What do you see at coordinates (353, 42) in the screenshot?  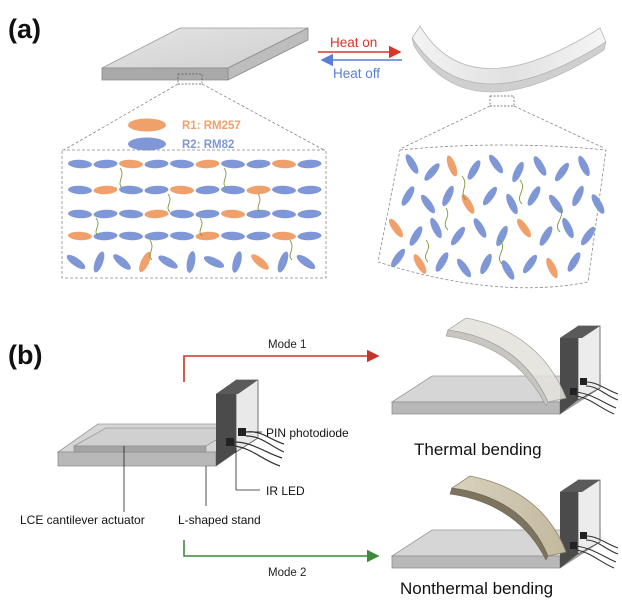 I see `heat-on-label: Heat on` at bounding box center [353, 42].